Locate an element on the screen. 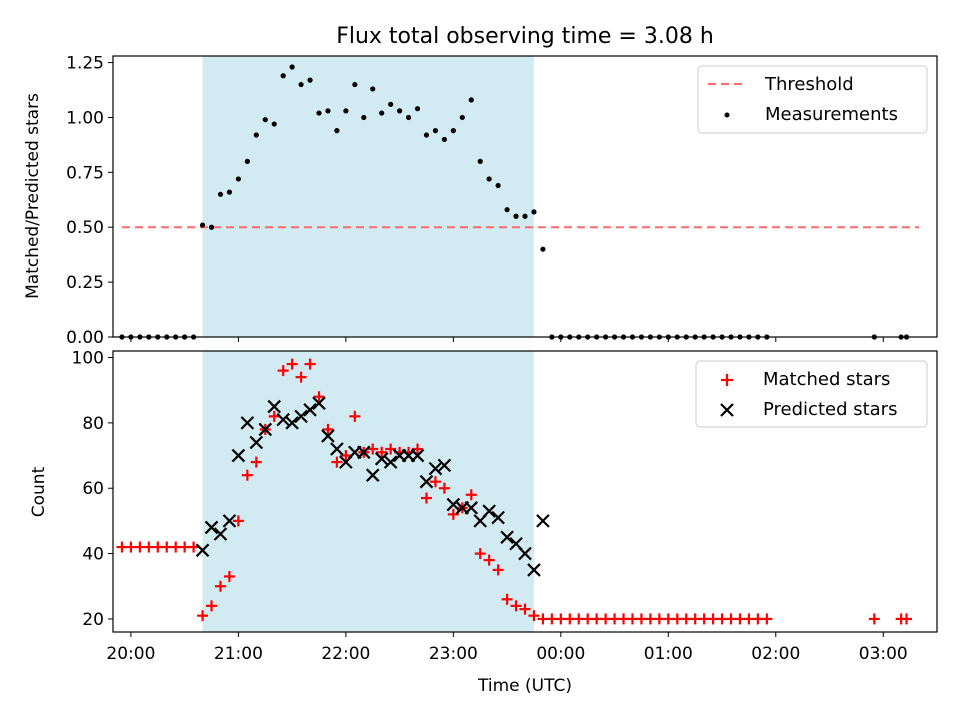 The height and width of the screenshot is (720, 960). legend-count-box is located at coordinates (811, 394).